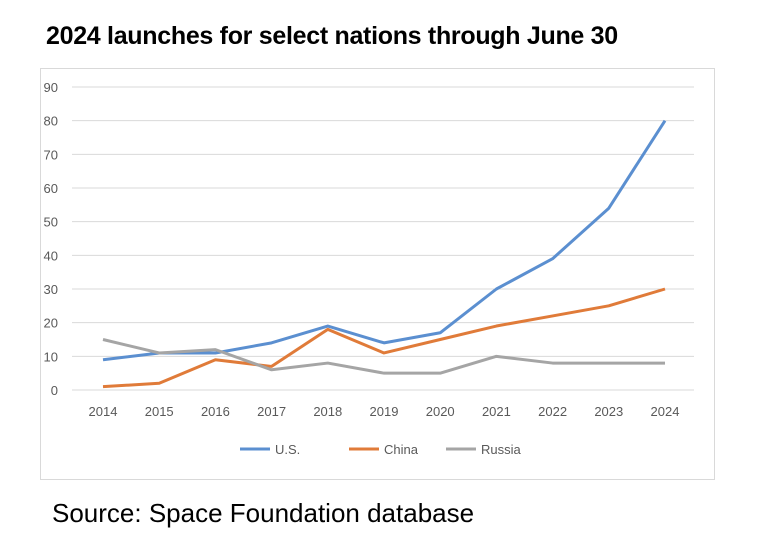 This screenshot has height=545, width=768. I want to click on y-tick-label: 10, so click(51, 356).